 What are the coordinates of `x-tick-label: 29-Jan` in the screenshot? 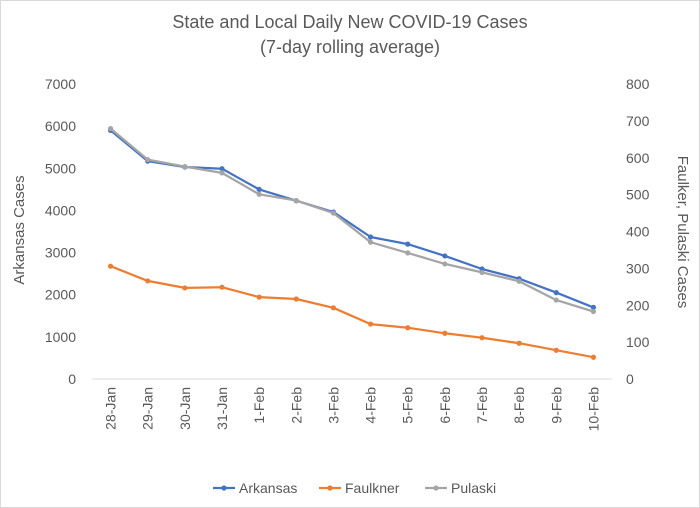 It's located at (148, 408).